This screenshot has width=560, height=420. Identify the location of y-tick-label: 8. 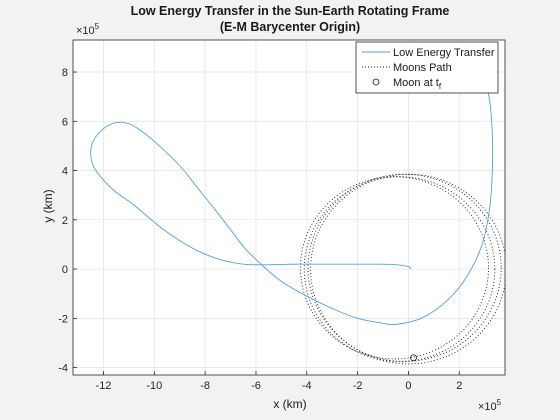
(65, 73).